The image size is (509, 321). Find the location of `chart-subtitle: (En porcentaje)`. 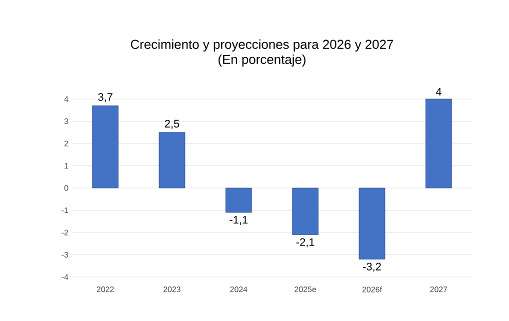

chart-subtitle: (En porcentaje) is located at coordinates (262, 60).